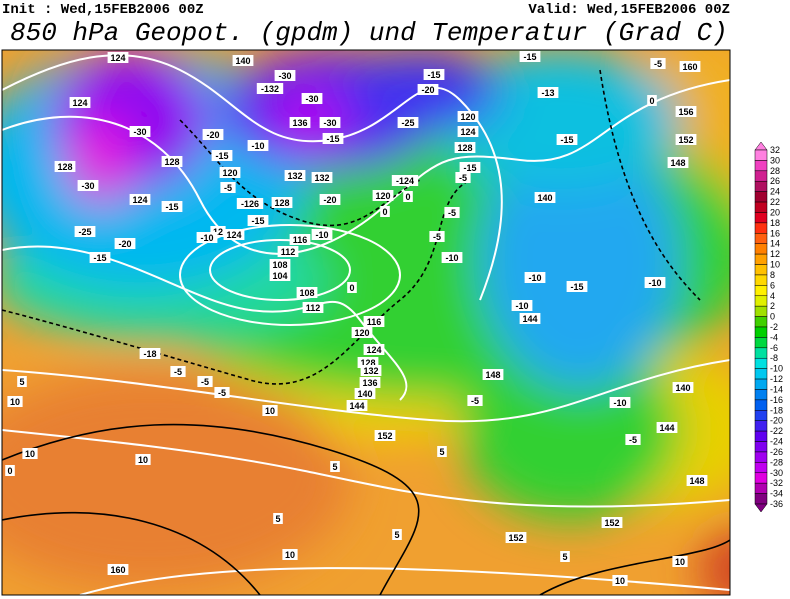 The height and width of the screenshot is (599, 790). I want to click on contour-label: 10, so click(143, 460).